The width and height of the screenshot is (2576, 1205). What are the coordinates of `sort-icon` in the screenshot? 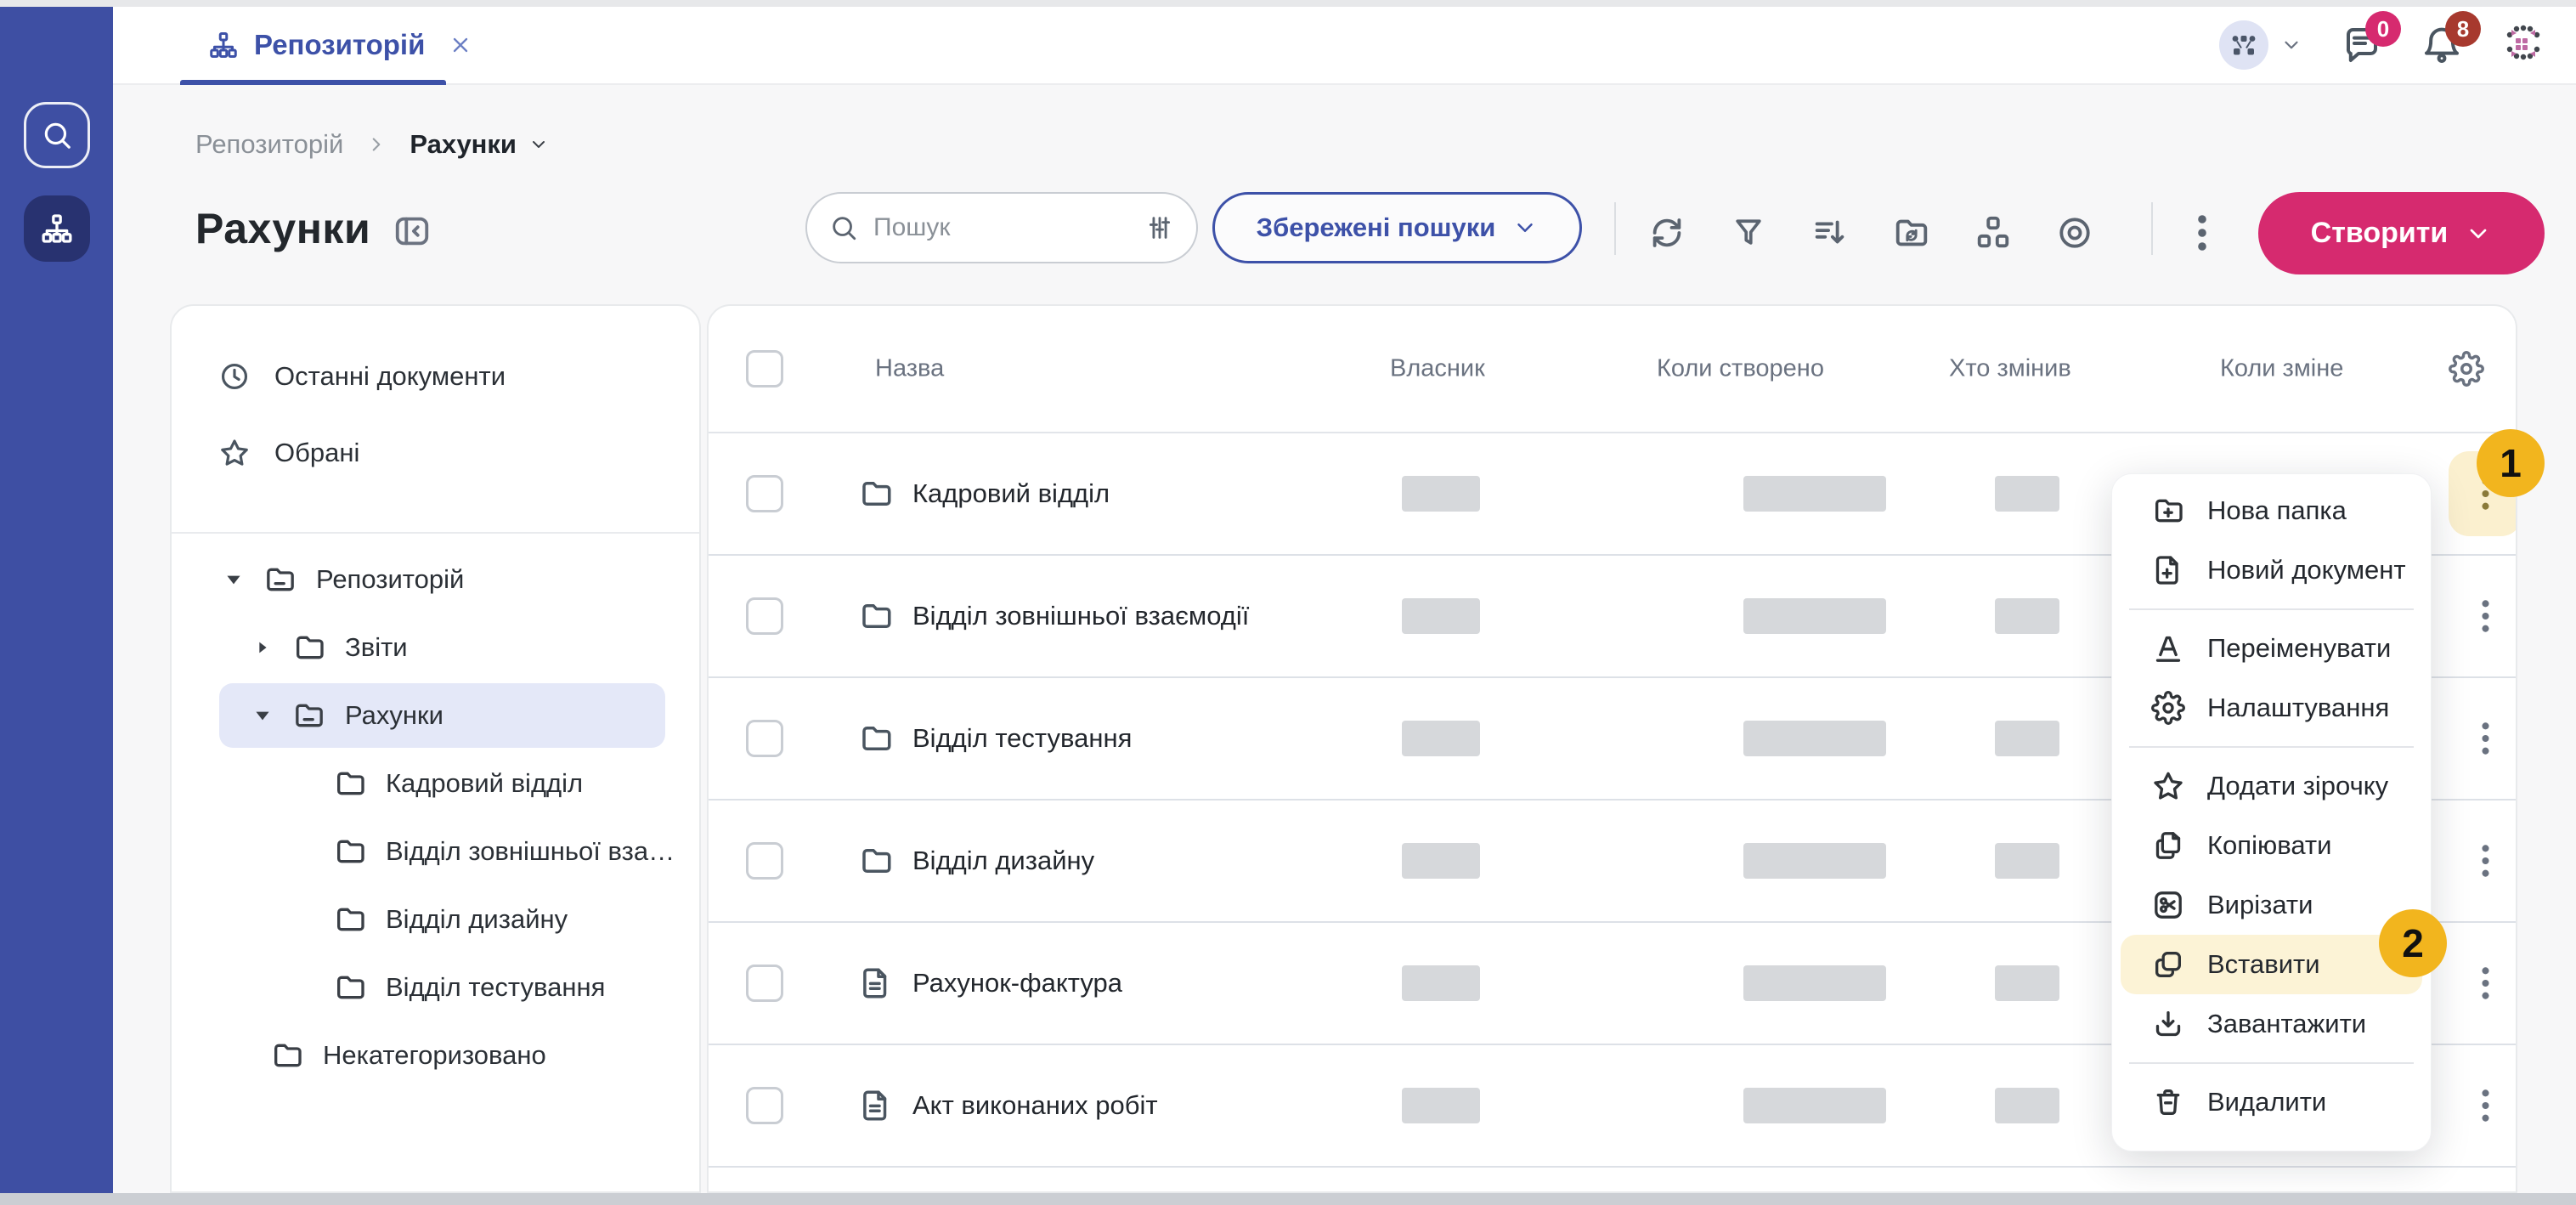 It's located at (1830, 232).